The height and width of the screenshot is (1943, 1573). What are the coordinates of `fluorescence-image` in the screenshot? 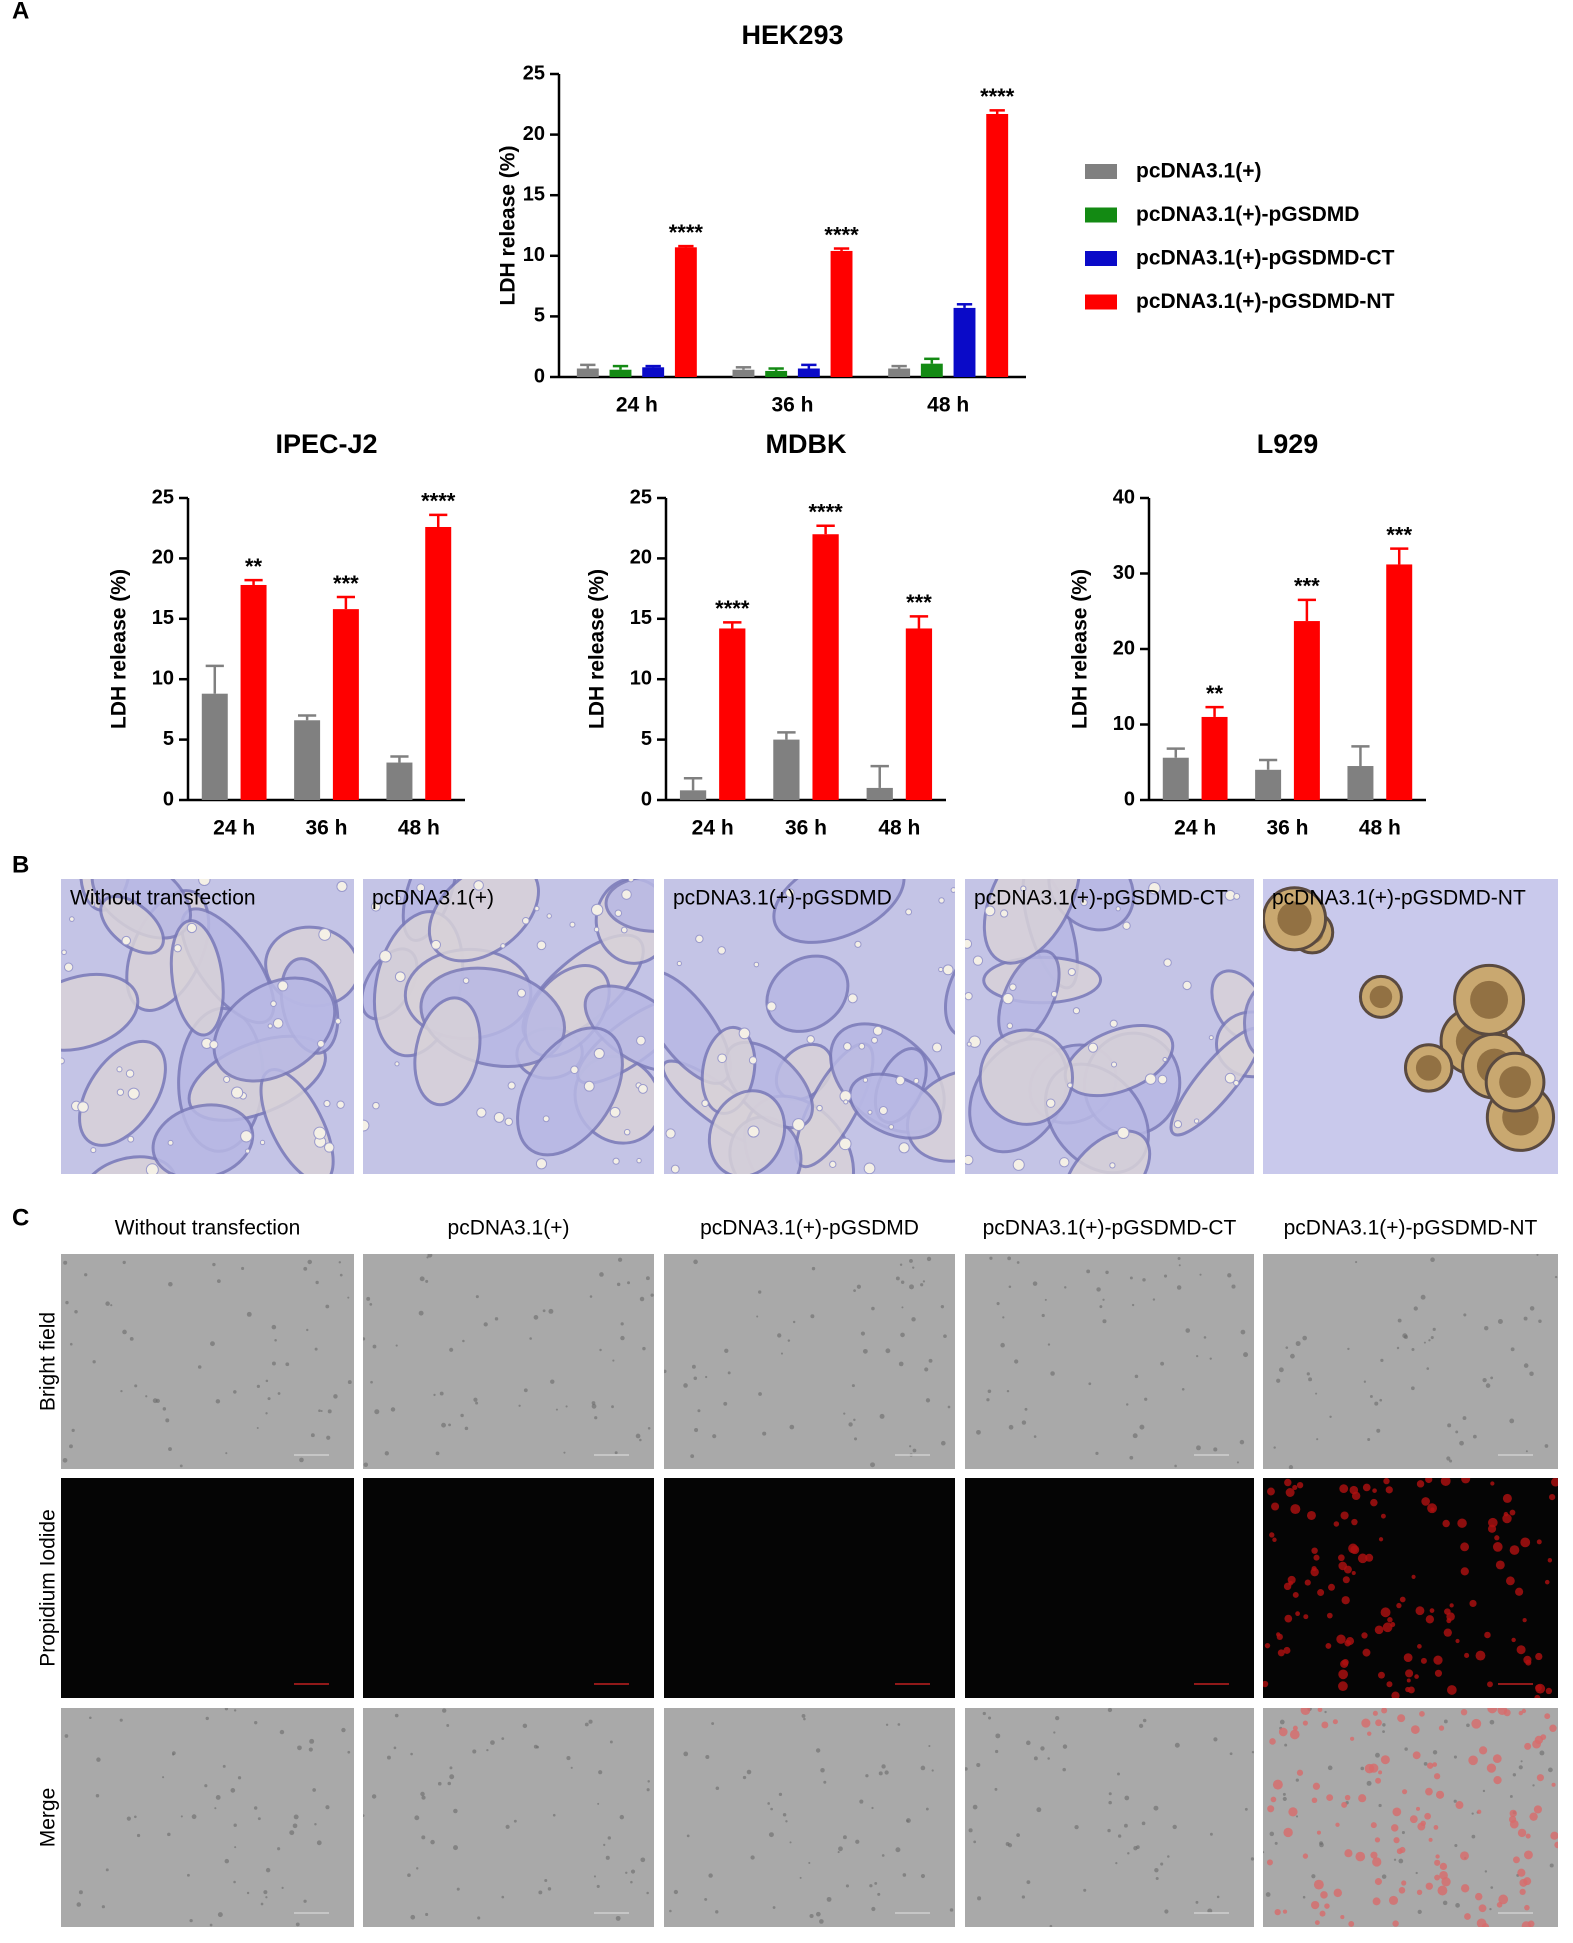 It's located at (1109, 1588).